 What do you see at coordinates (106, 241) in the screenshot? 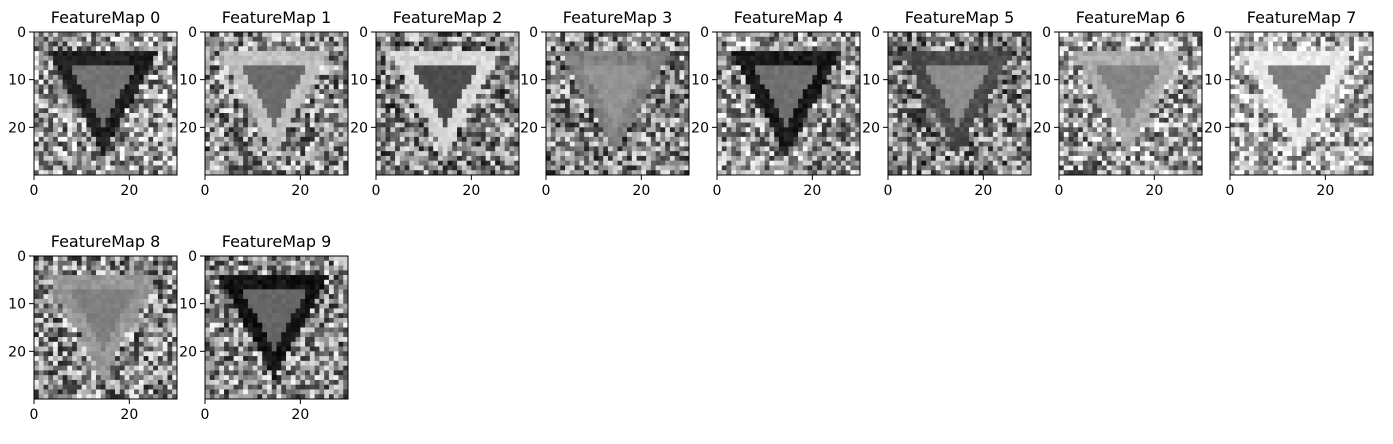
I see `subplot-title: FeatureMap 8` at bounding box center [106, 241].